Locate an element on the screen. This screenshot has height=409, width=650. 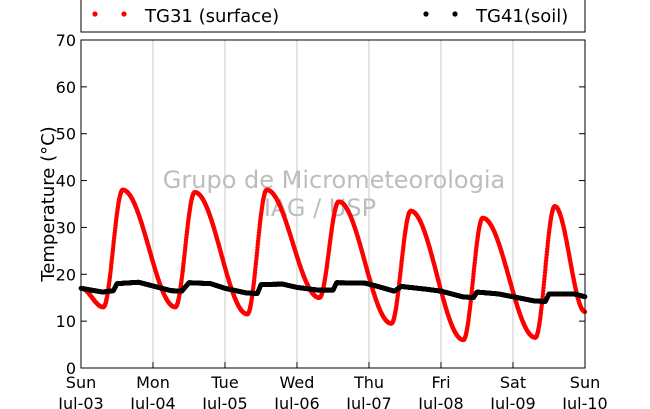
x-tick-label-date: Jul-03 is located at coordinates (80, 401).